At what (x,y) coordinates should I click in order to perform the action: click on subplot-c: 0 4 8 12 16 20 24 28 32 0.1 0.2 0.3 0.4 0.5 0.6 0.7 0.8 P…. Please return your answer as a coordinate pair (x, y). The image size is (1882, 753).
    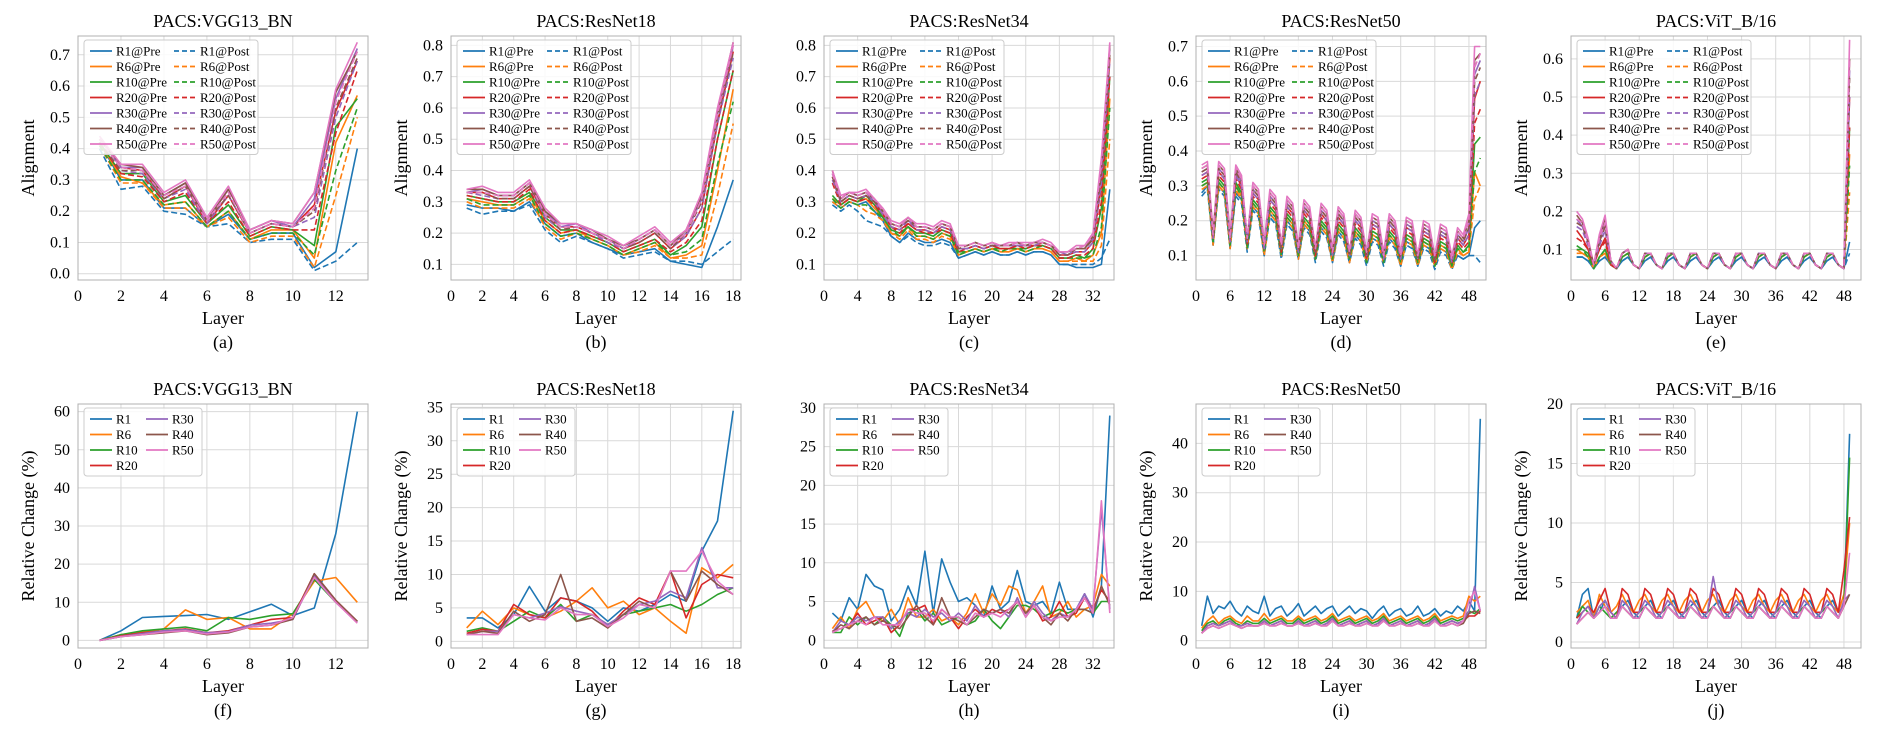
    Looking at the image, I should click on (955, 182).